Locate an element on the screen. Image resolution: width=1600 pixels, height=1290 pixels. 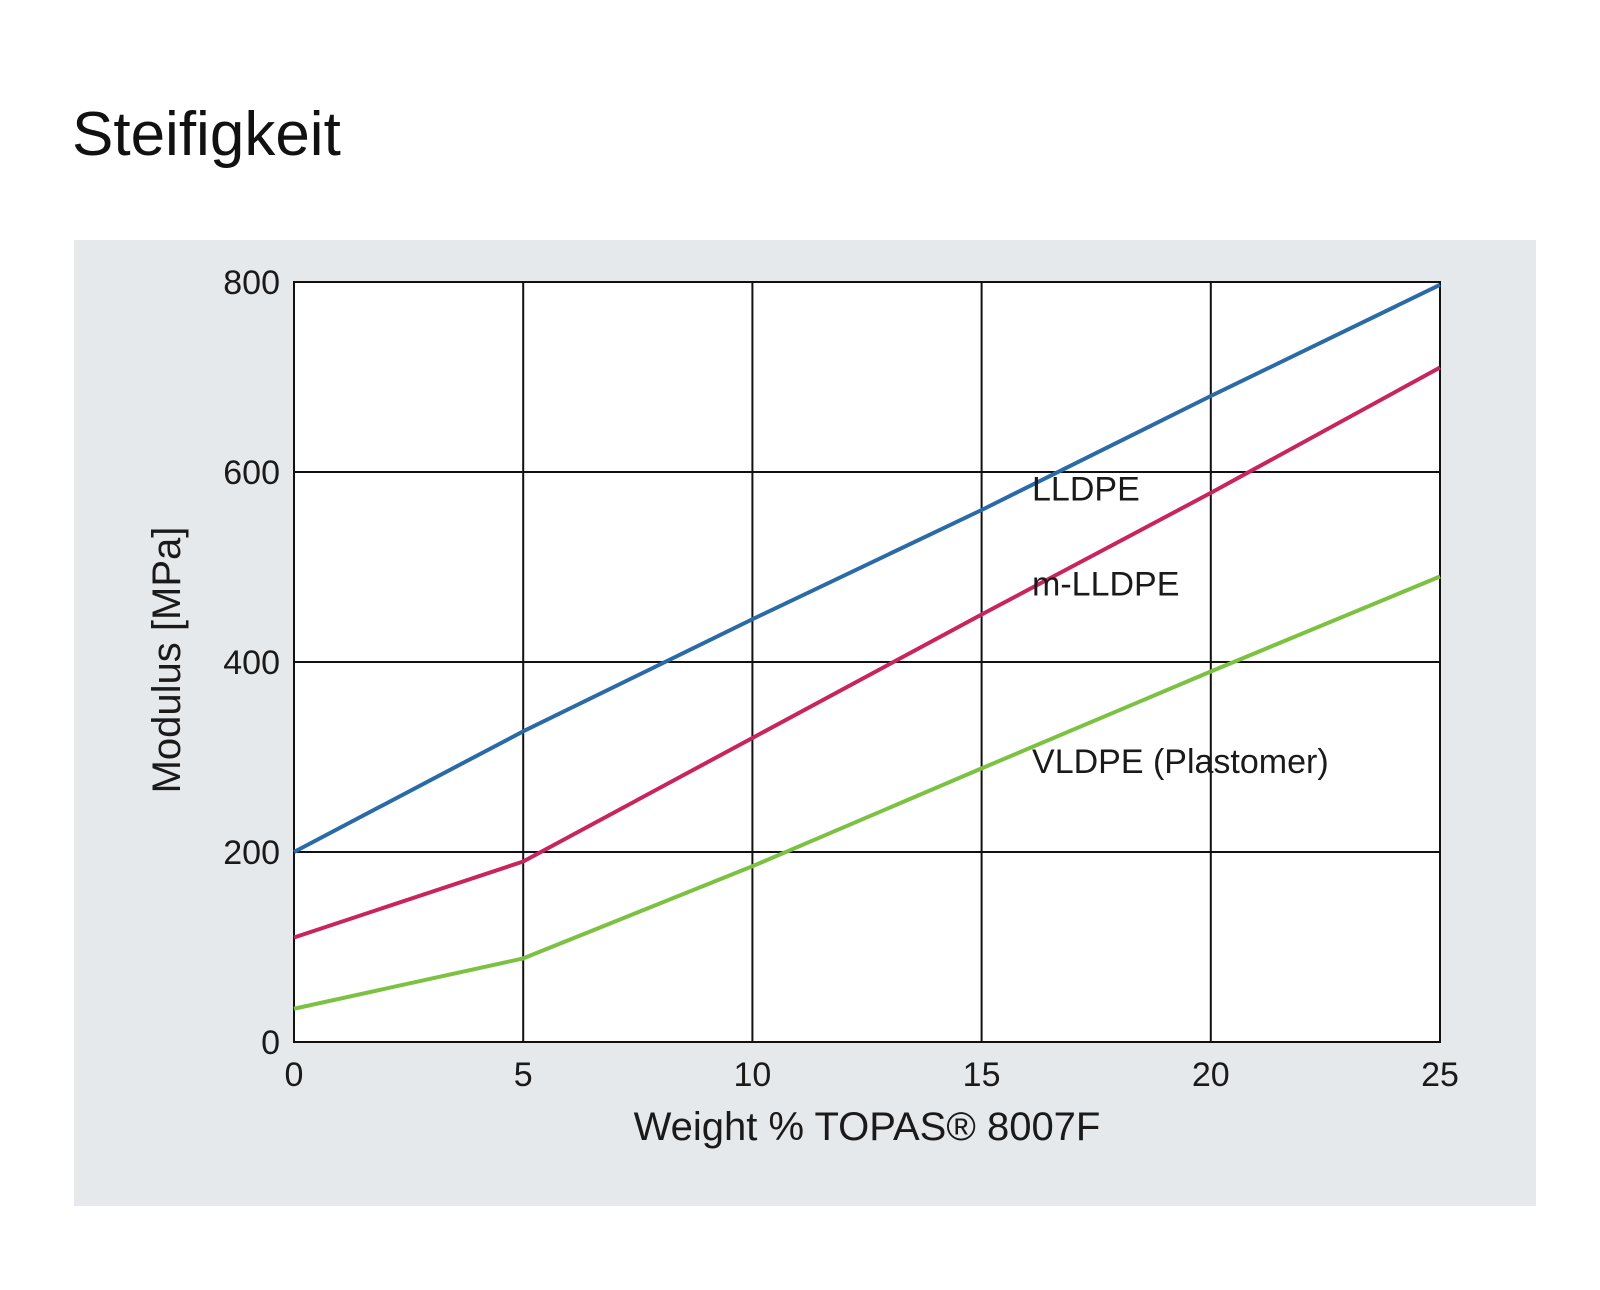
series-label: LLDPE is located at coordinates (1086, 490).